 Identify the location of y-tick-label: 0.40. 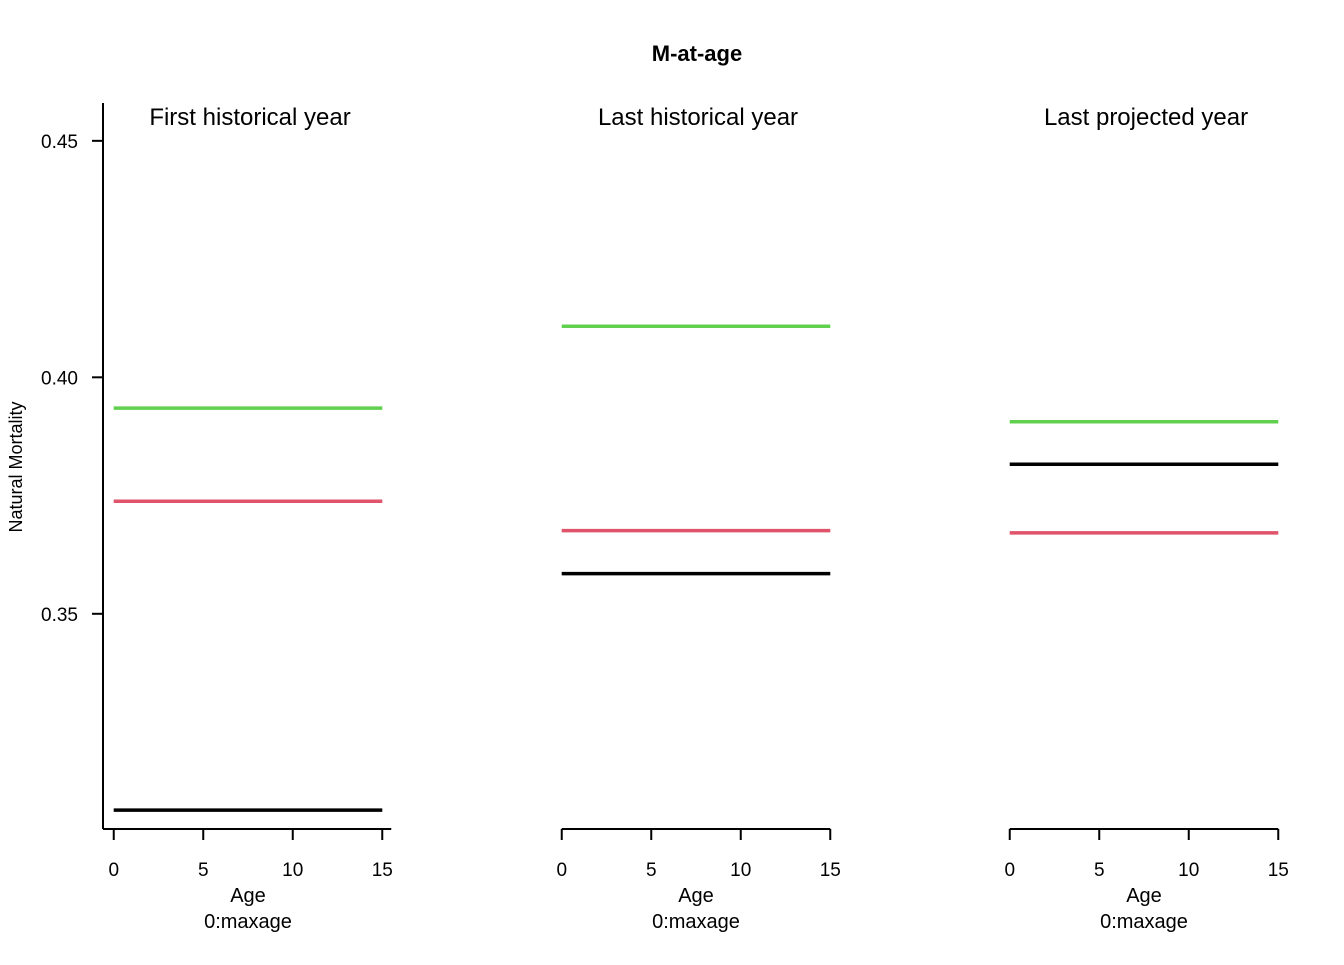
(59, 378).